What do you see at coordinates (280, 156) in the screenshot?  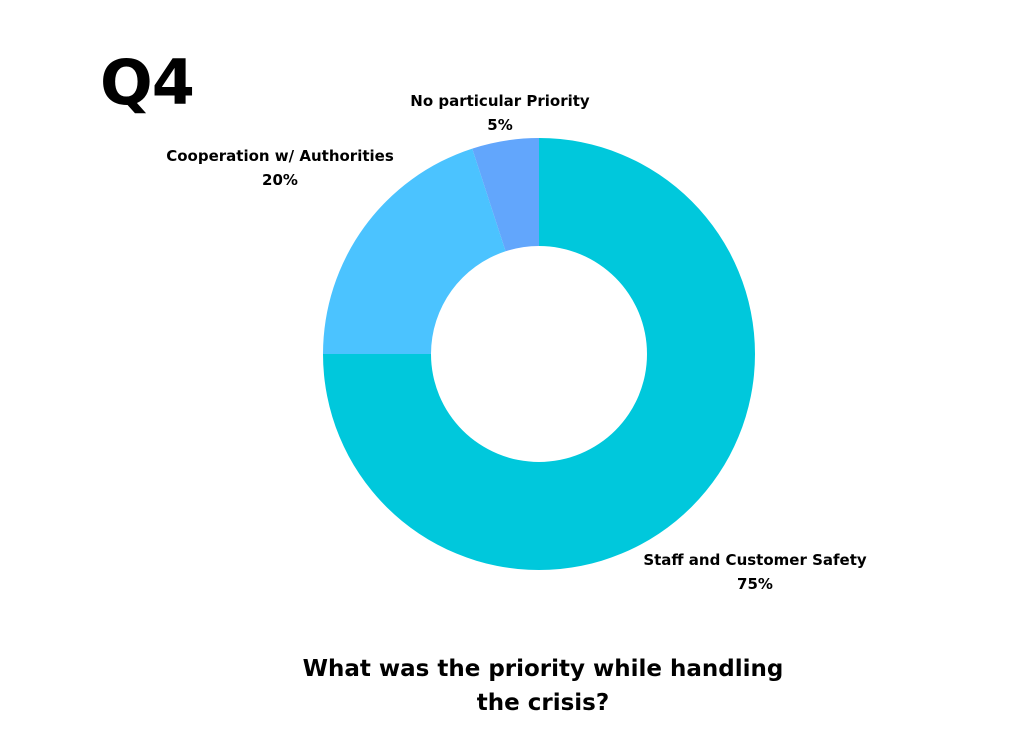 I see `slice-label-name-1: Cooperation w/ Authorities` at bounding box center [280, 156].